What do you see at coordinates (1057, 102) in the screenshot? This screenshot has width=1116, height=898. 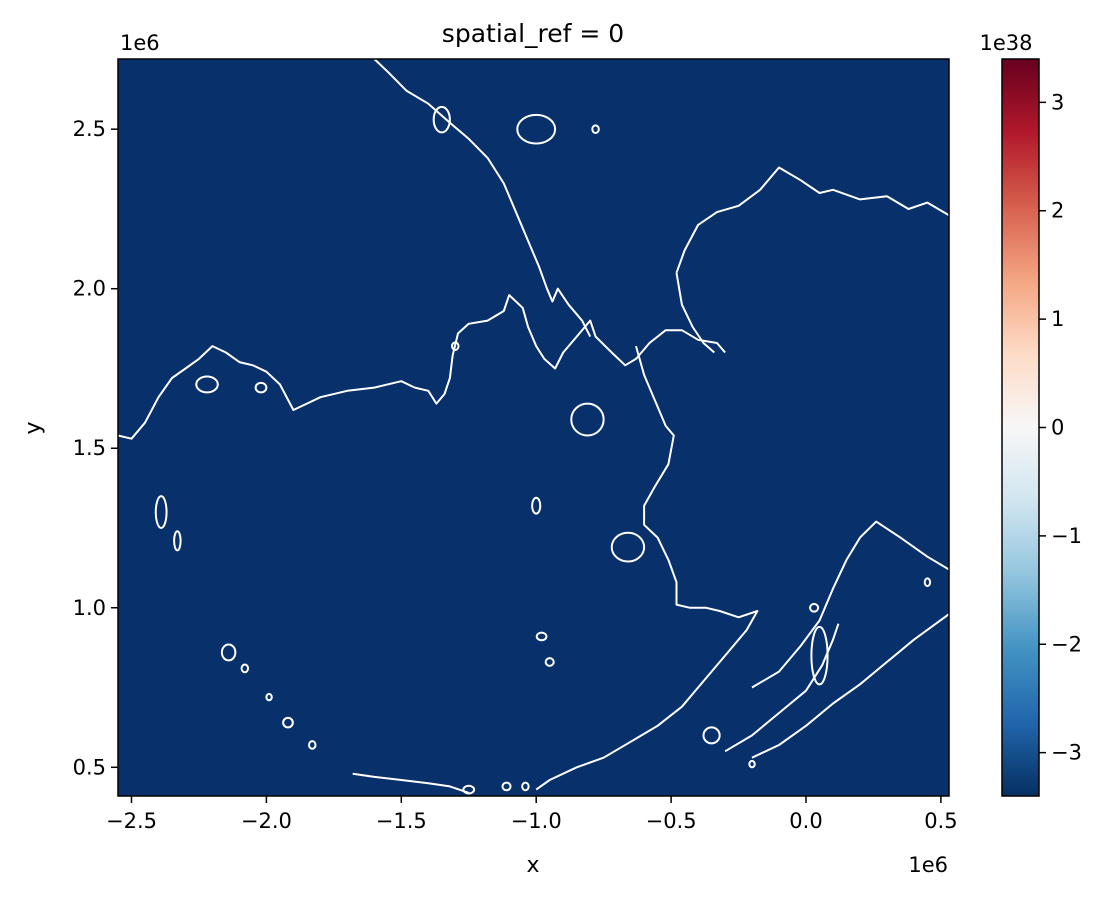 I see `colorbar-tick-label: 3` at bounding box center [1057, 102].